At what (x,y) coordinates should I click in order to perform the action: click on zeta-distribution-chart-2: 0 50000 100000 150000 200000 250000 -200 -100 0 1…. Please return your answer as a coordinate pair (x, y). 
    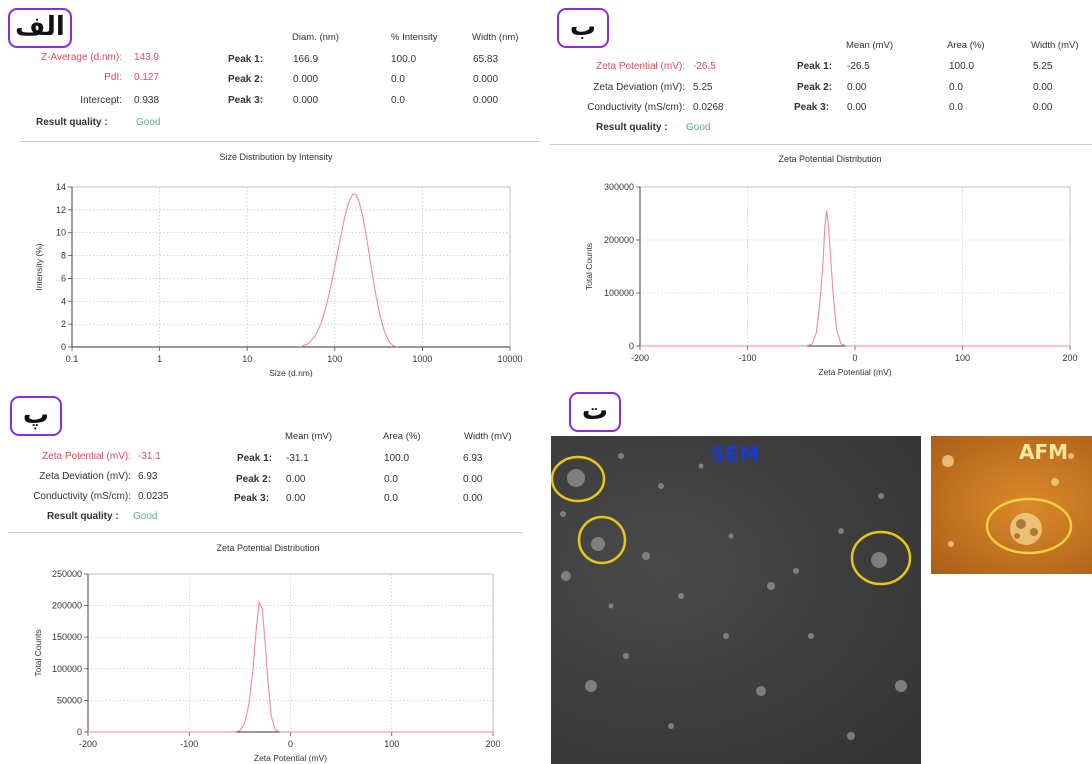
    Looking at the image, I should click on (267, 666).